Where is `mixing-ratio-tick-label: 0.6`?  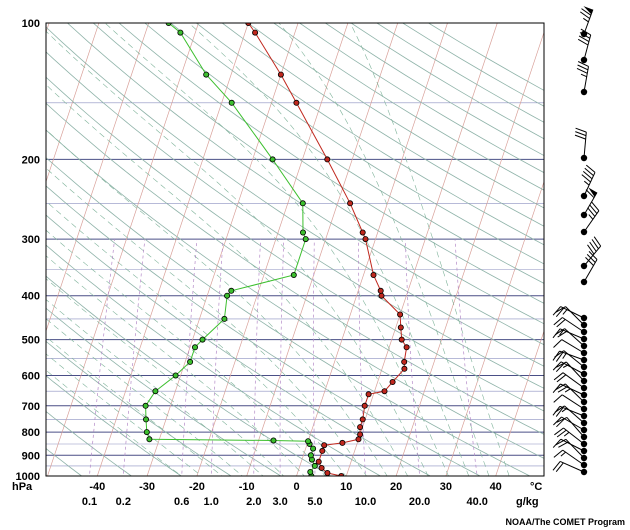
mixing-ratio-tick-label: 0.6 is located at coordinates (181, 502).